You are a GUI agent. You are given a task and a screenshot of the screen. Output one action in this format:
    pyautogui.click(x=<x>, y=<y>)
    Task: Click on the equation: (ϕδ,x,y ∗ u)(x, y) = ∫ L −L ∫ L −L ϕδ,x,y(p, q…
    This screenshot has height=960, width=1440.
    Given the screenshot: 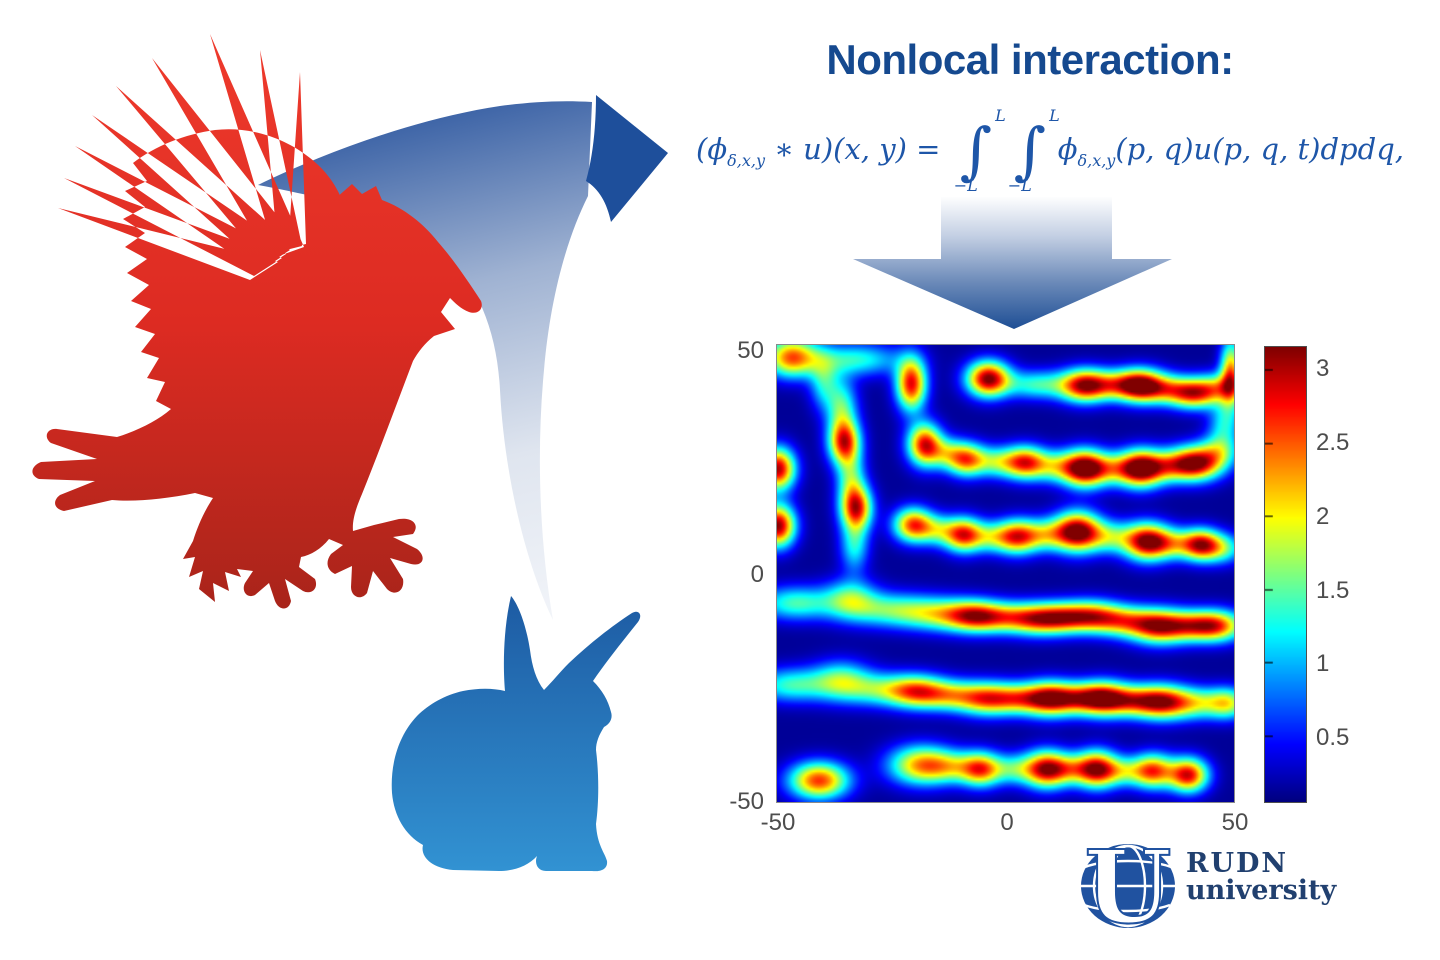 What is the action you would take?
    pyautogui.click(x=1045, y=151)
    